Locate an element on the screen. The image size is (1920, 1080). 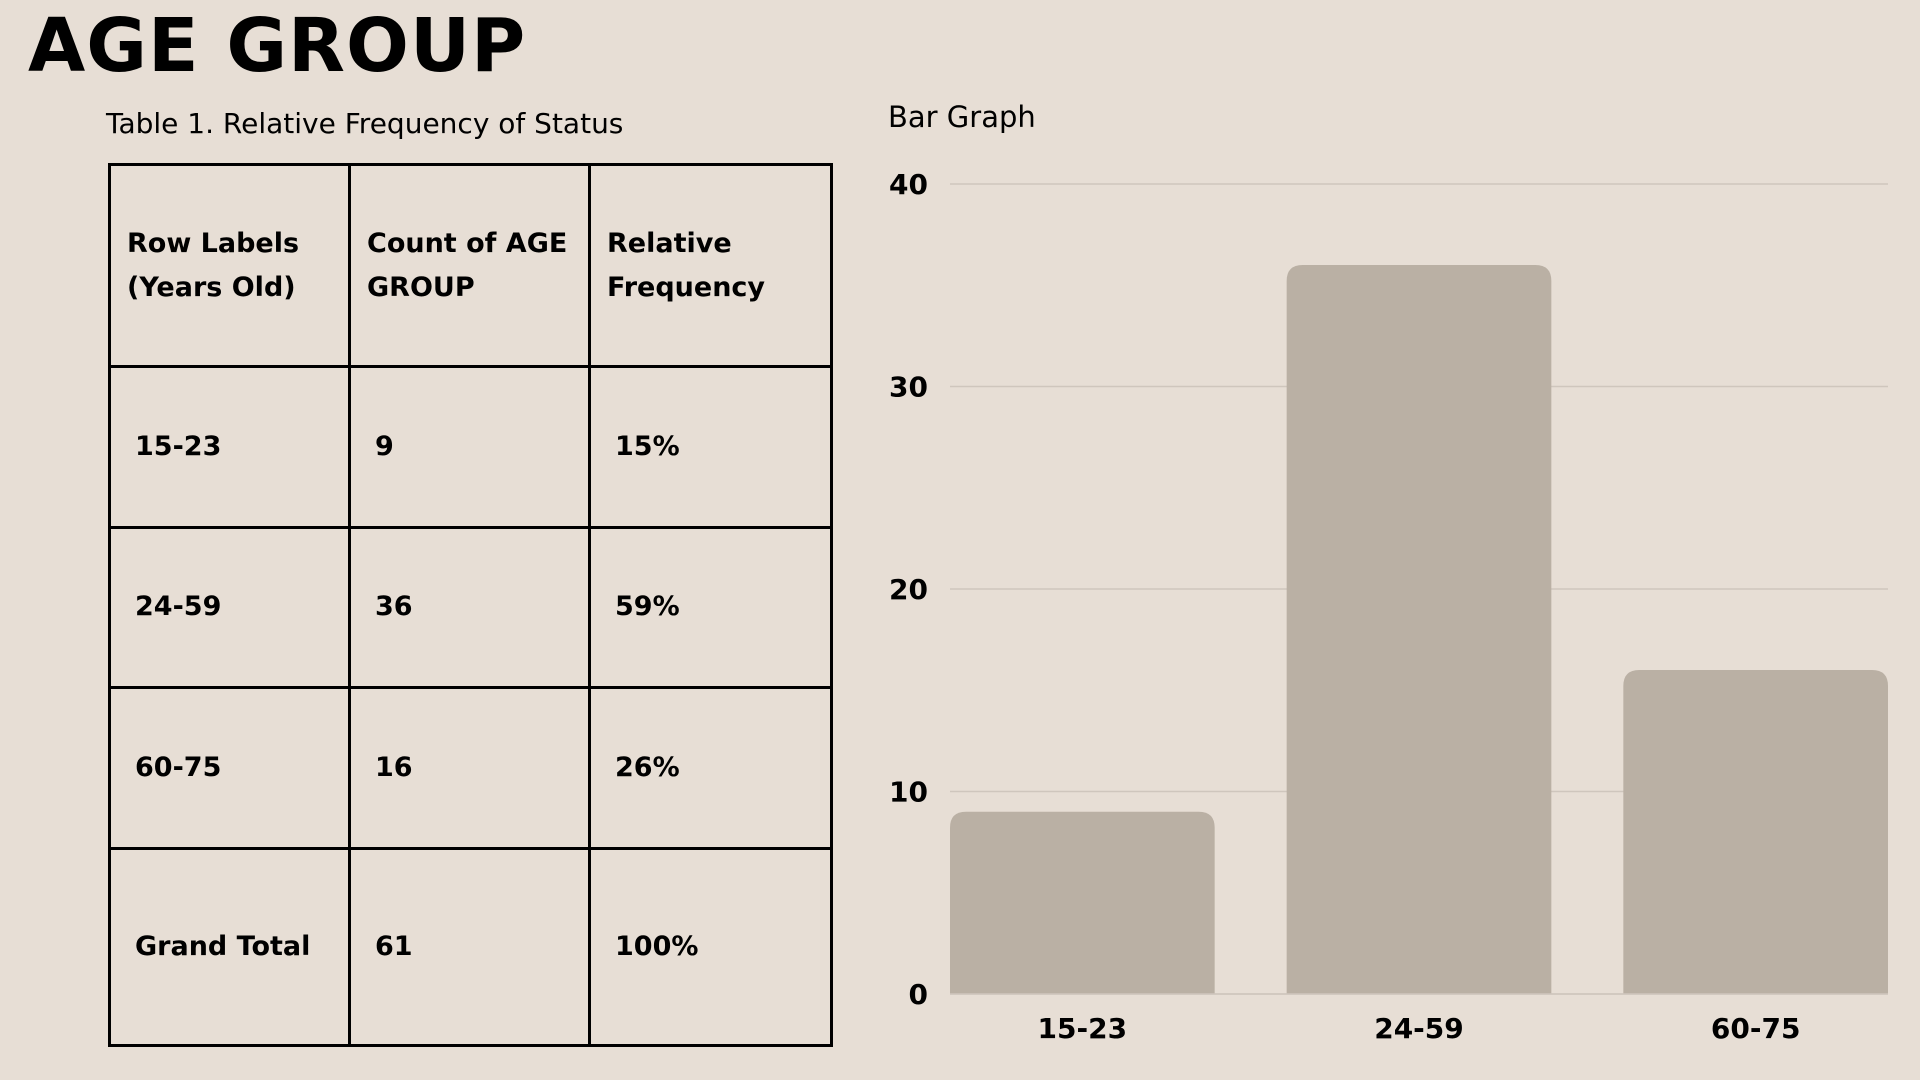
x-tick-label: 15-23 is located at coordinates (1083, 1028).